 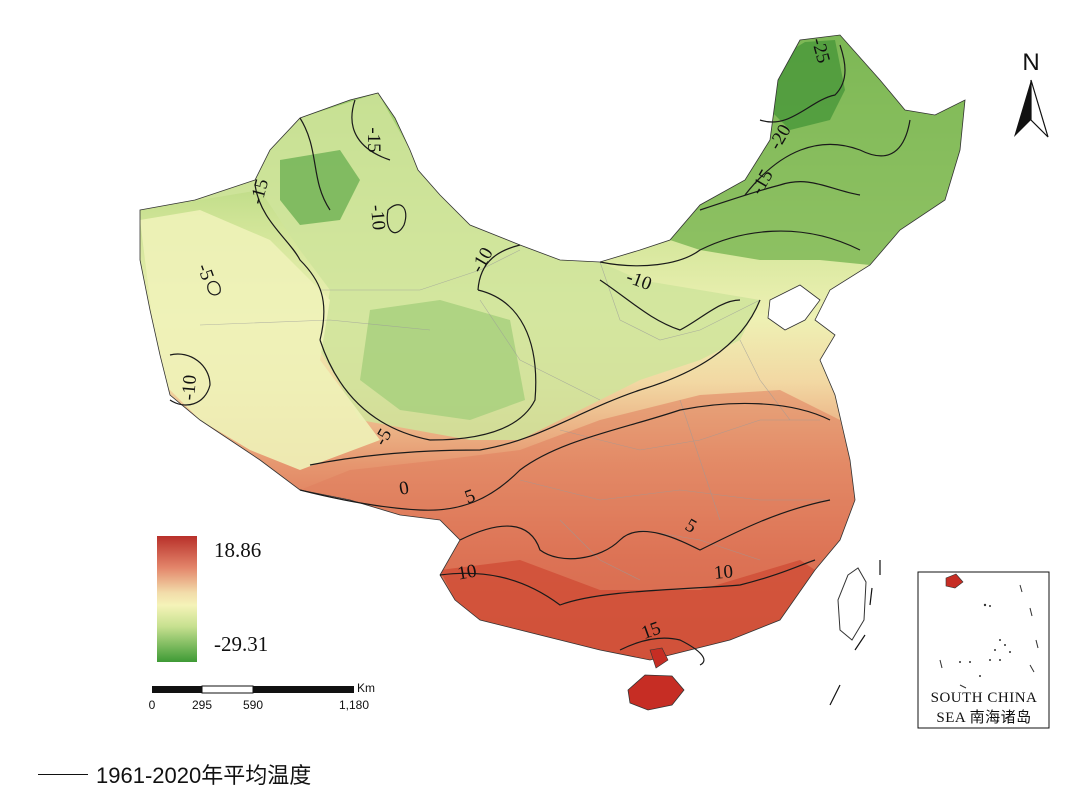 What do you see at coordinates (177, 599) in the screenshot?
I see `legend-color-bar` at bounding box center [177, 599].